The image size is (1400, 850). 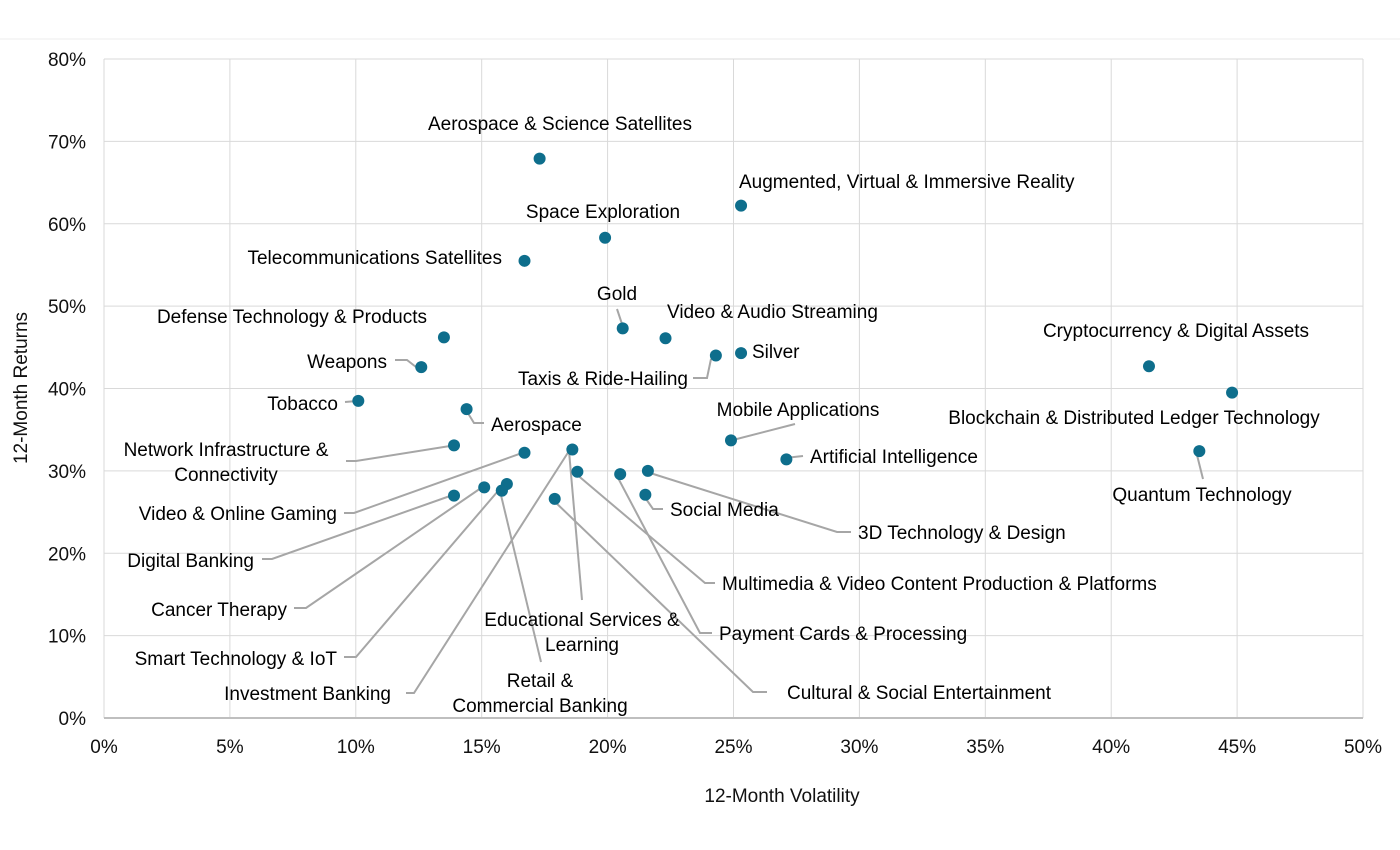 What do you see at coordinates (292, 317) in the screenshot?
I see `label-defense-technology-and-products: Defense Technology & Products` at bounding box center [292, 317].